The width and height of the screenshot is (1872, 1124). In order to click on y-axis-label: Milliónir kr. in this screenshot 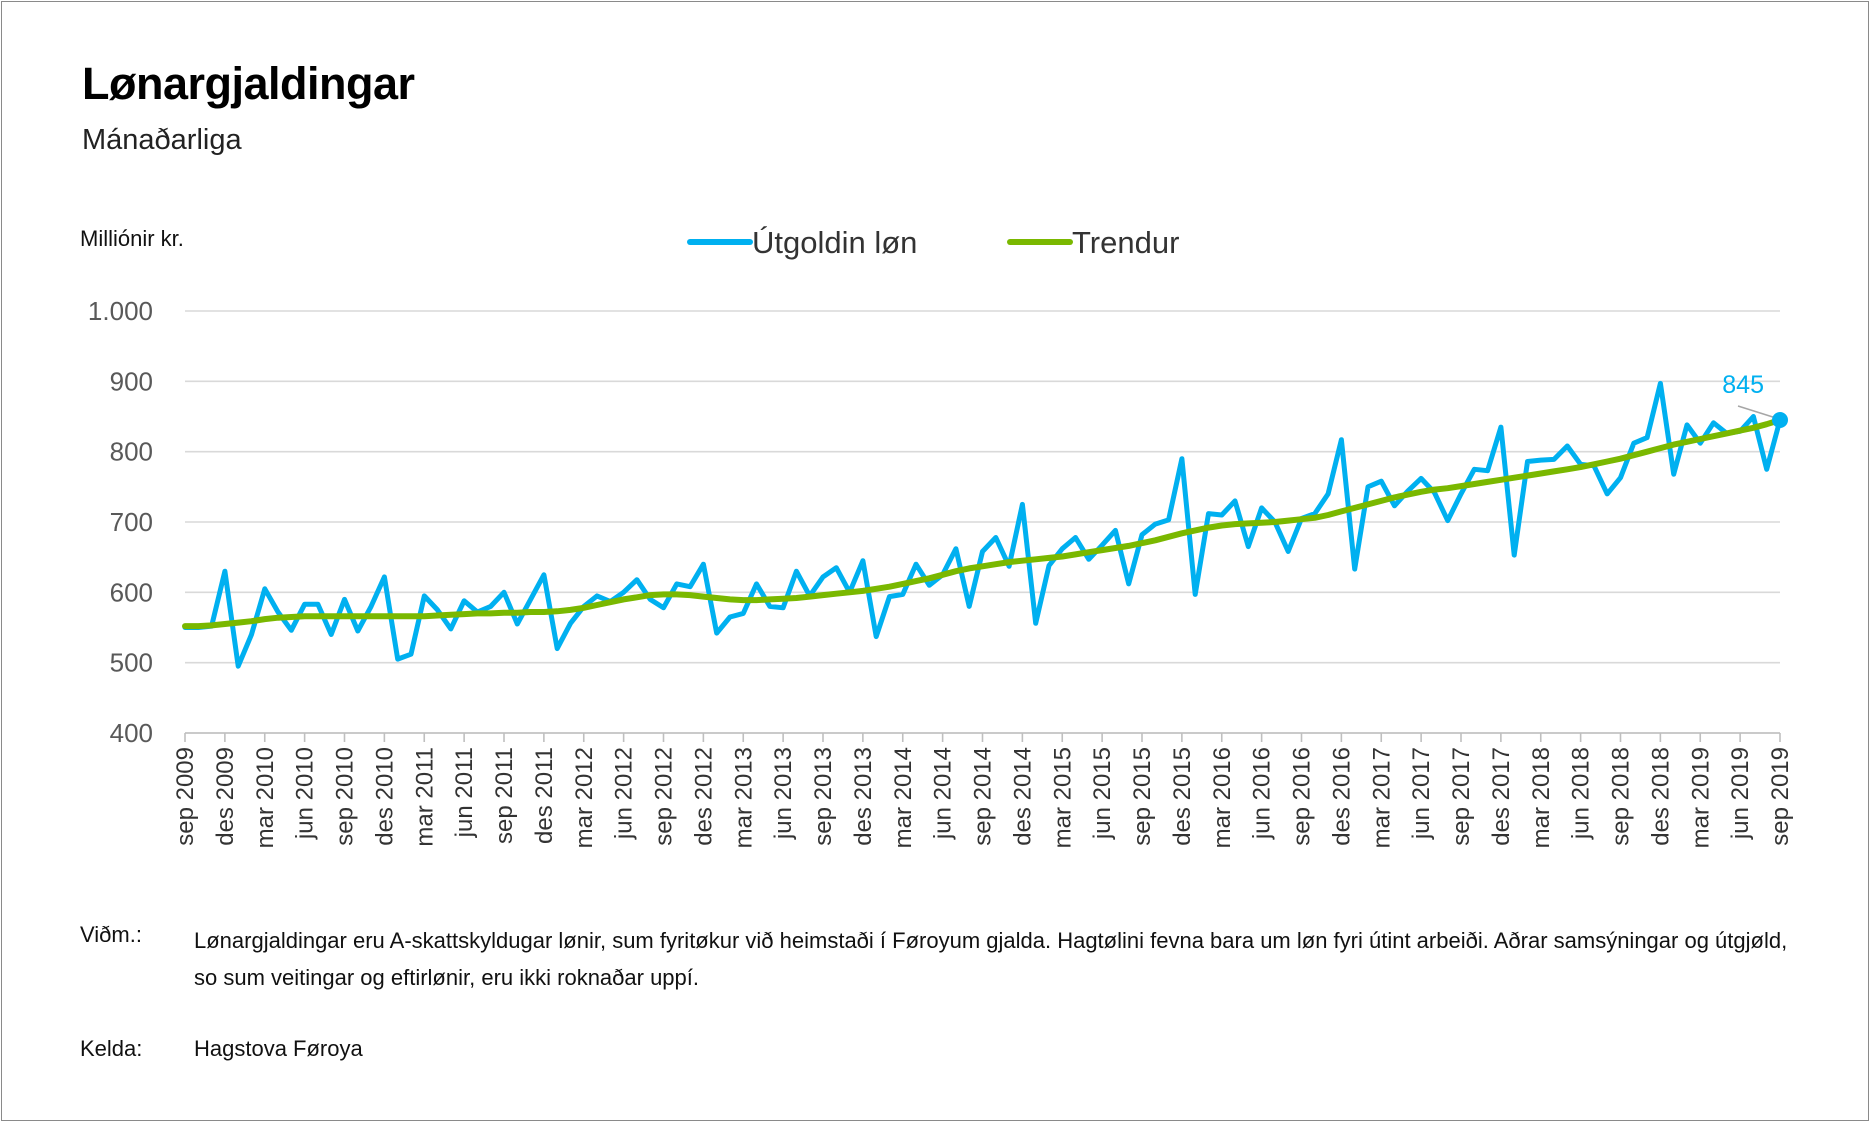, I will do `click(132, 238)`.